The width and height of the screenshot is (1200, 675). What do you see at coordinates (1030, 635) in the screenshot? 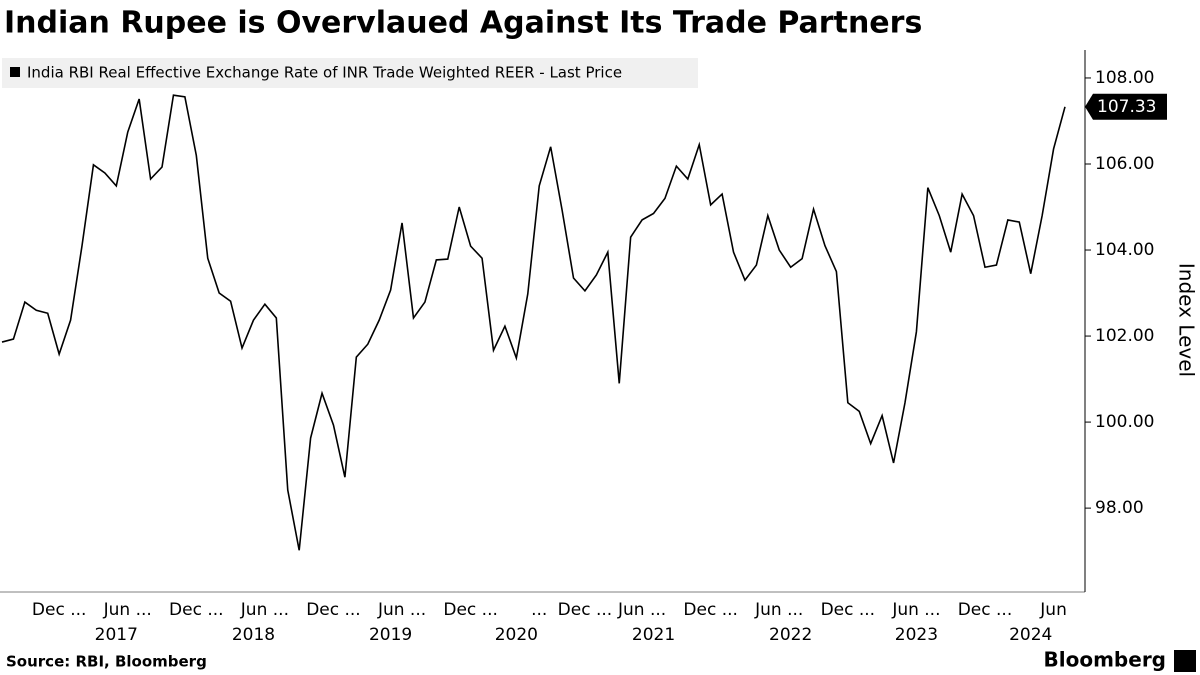
I see `x-year-label: 2024` at bounding box center [1030, 635].